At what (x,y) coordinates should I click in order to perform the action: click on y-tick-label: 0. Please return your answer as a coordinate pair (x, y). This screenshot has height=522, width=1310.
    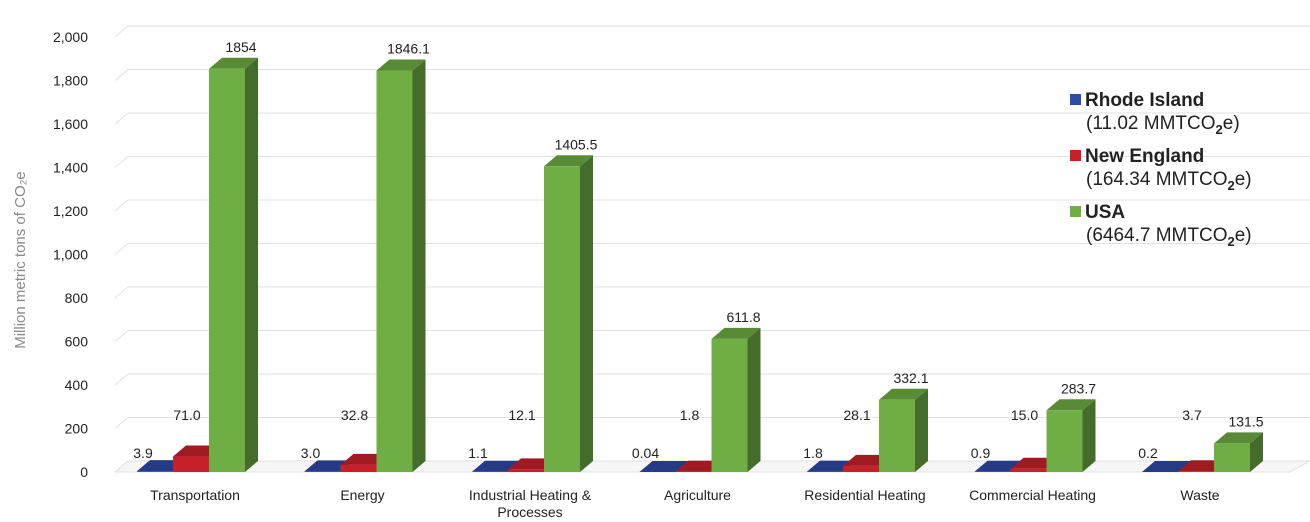
    Looking at the image, I should click on (84, 472).